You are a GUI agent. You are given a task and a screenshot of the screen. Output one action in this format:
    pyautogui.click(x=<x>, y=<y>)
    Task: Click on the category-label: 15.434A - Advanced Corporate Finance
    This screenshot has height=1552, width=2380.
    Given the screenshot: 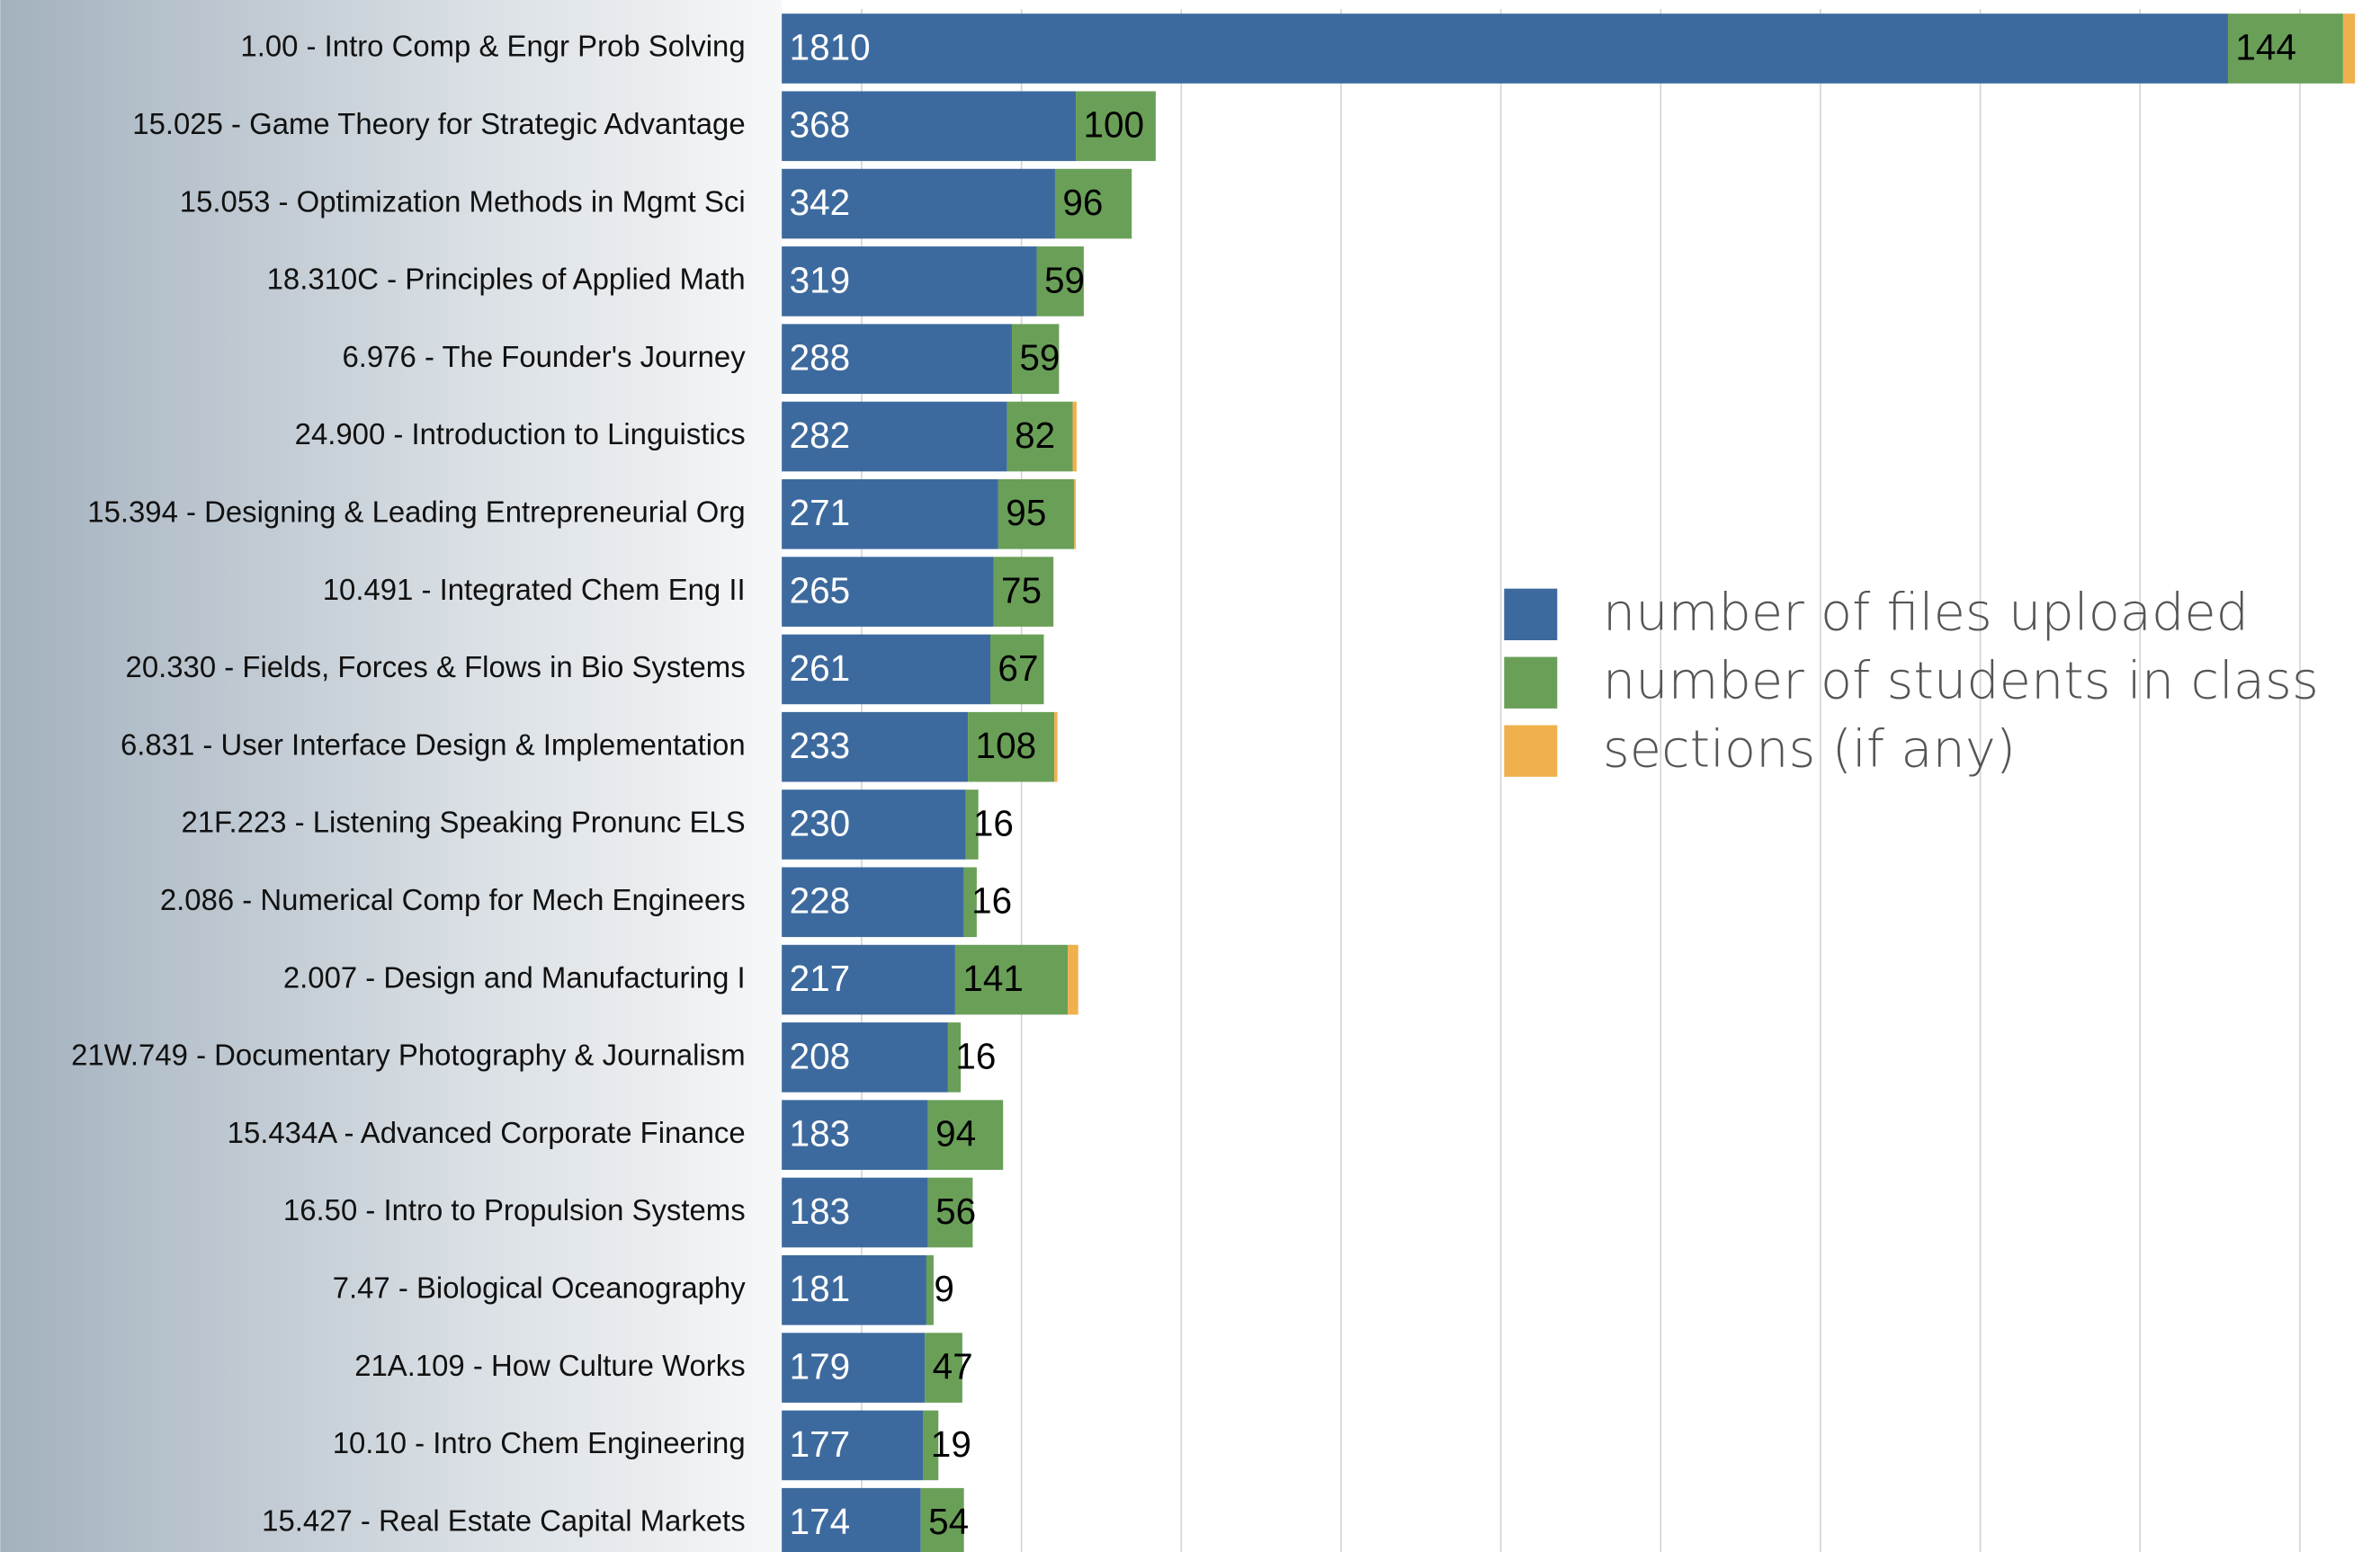 What is the action you would take?
    pyautogui.click(x=487, y=1132)
    